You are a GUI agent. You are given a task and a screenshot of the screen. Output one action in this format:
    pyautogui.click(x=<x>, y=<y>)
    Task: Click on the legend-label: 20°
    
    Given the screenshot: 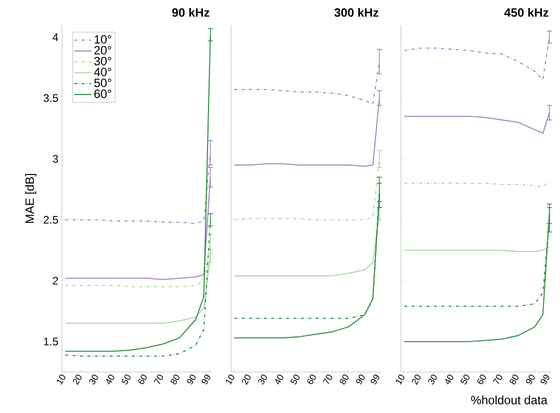 What is the action you would take?
    pyautogui.click(x=103, y=50)
    